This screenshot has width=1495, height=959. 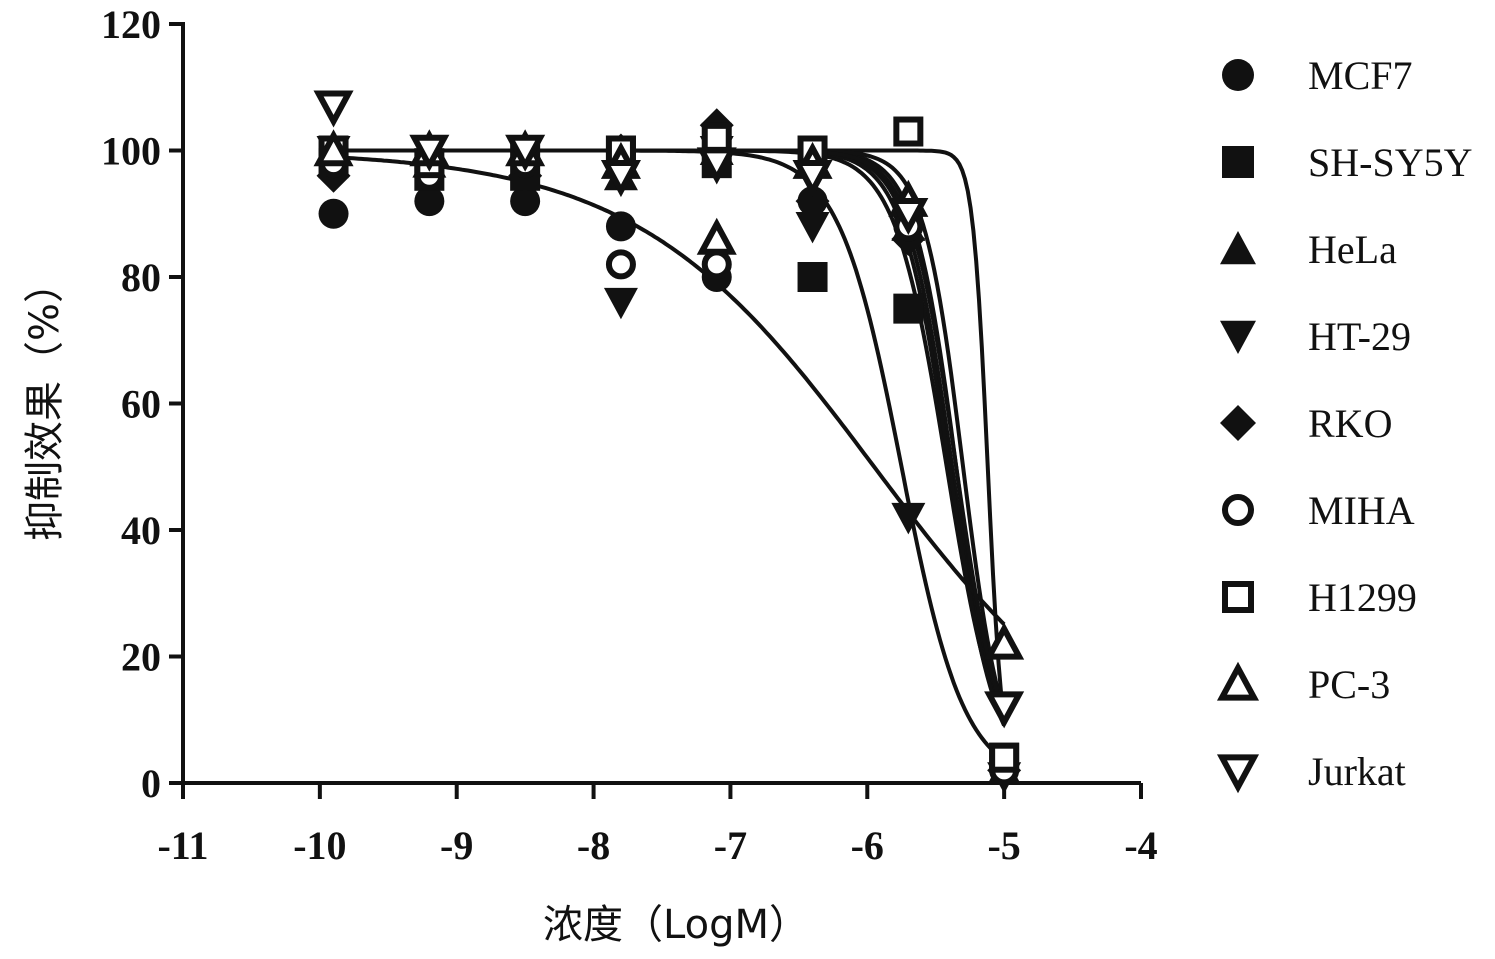 What do you see at coordinates (182, 845) in the screenshot?
I see `x-tick-label: -11` at bounding box center [182, 845].